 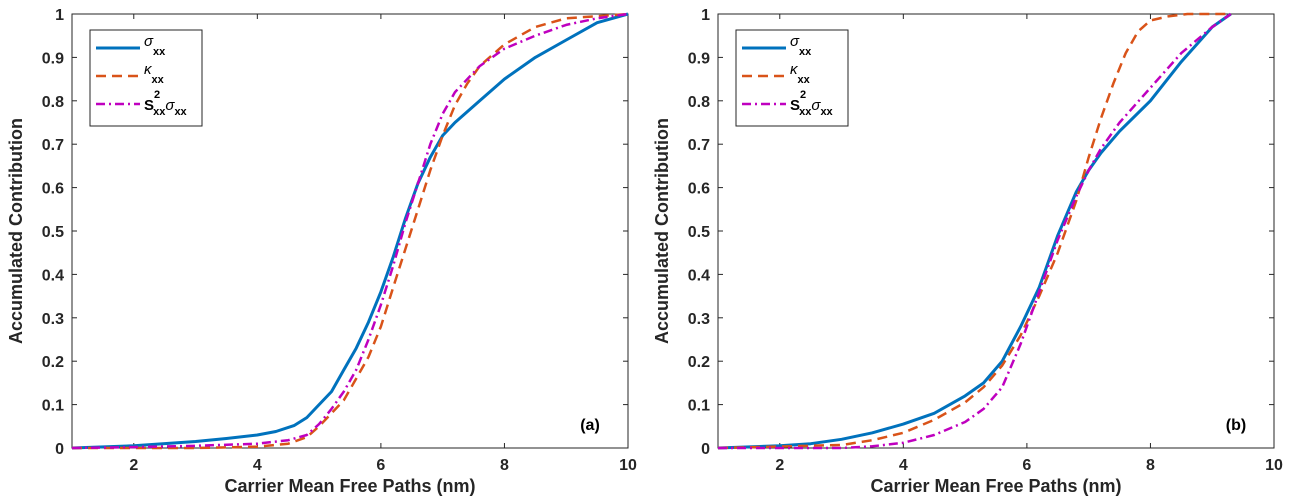 I want to click on panel-label: (a), so click(x=590, y=425).